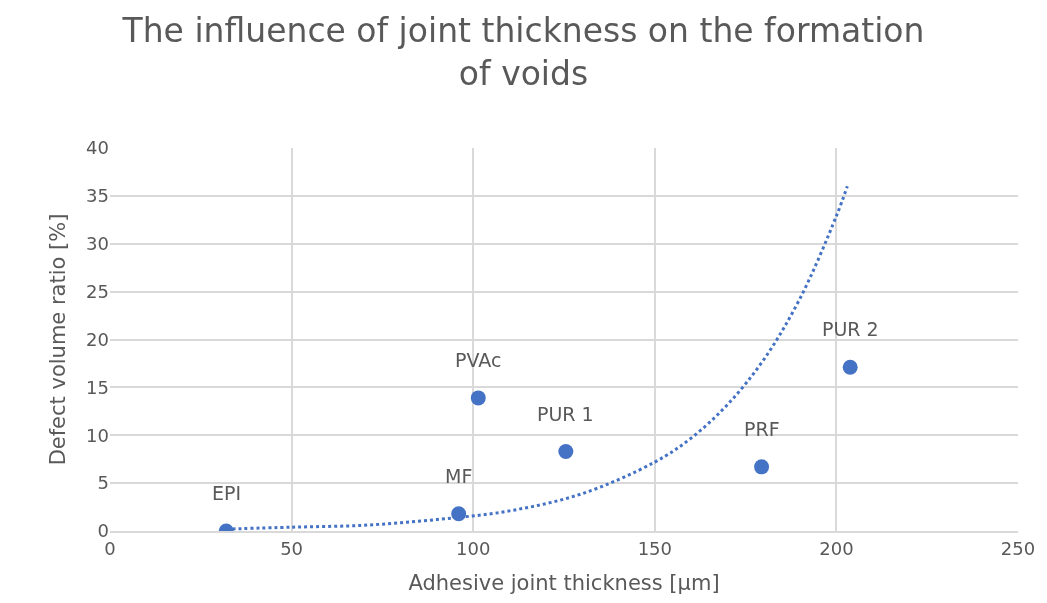 The image size is (1047, 603). What do you see at coordinates (762, 429) in the screenshot?
I see `annotation: PRF` at bounding box center [762, 429].